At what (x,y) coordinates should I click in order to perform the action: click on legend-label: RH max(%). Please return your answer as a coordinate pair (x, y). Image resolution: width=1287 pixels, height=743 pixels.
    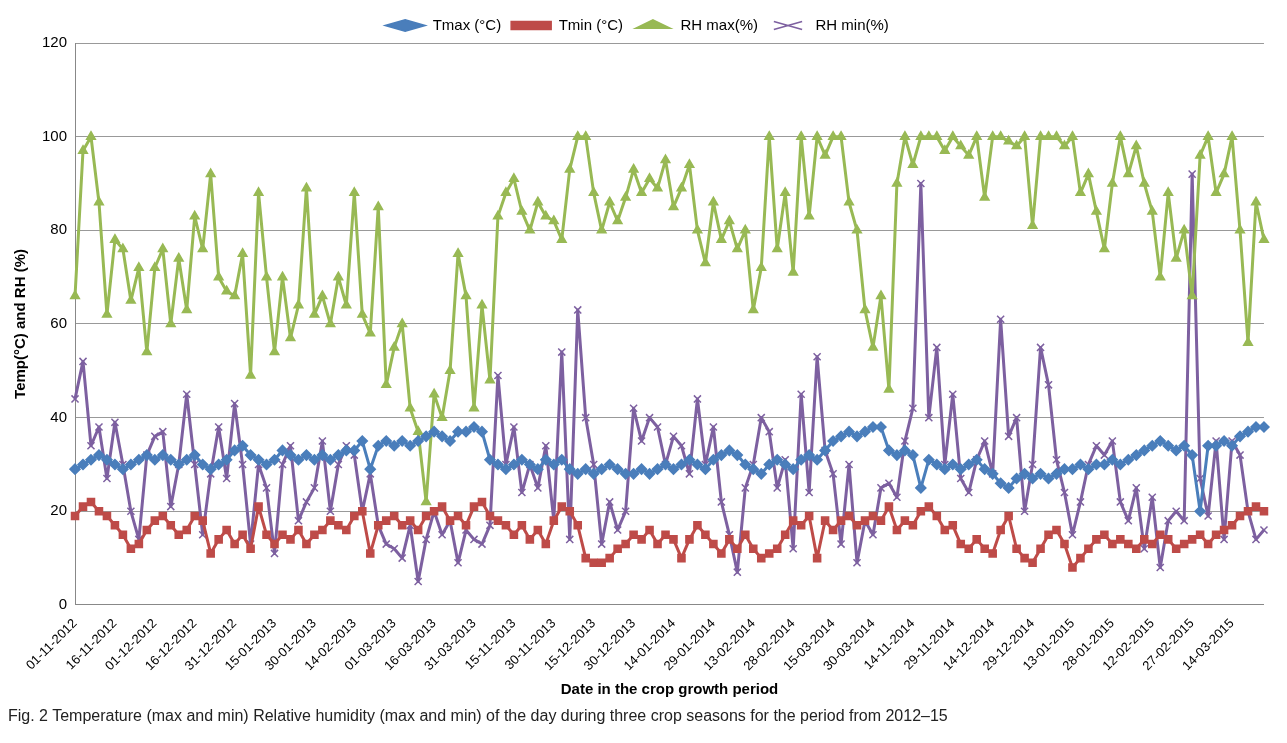
    Looking at the image, I should click on (719, 24).